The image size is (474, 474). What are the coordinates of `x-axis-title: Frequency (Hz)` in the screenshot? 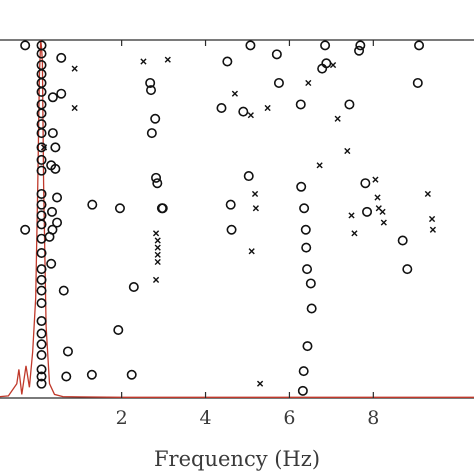 It's located at (237, 459).